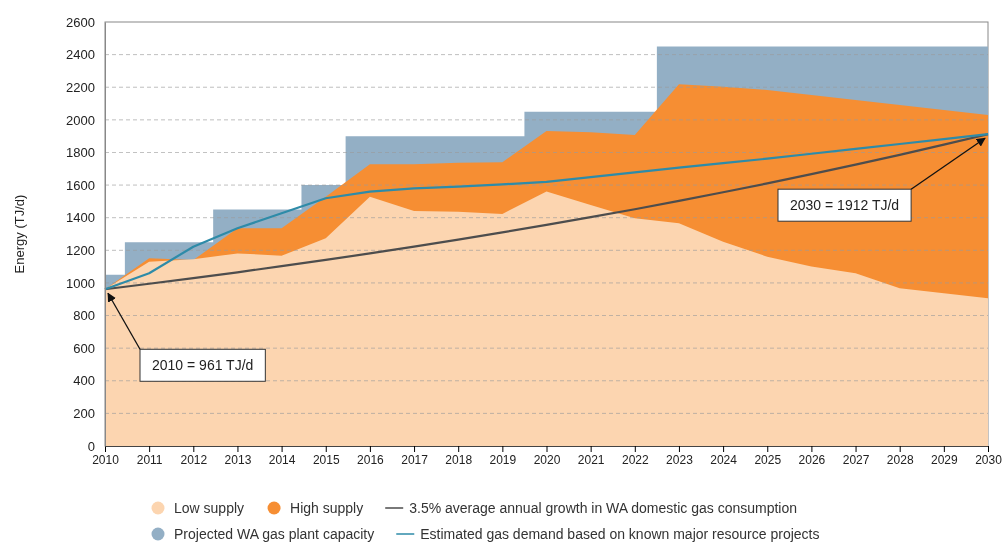 The height and width of the screenshot is (542, 1005). Describe the element at coordinates (274, 534) in the screenshot. I see `legend-label: Projected WA gas plant capacity` at that location.